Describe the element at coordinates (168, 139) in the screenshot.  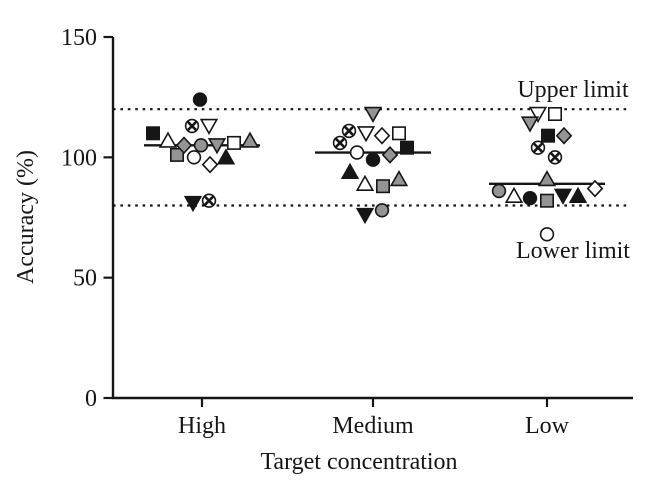
I see `marker-open-triangle-up-high` at that location.